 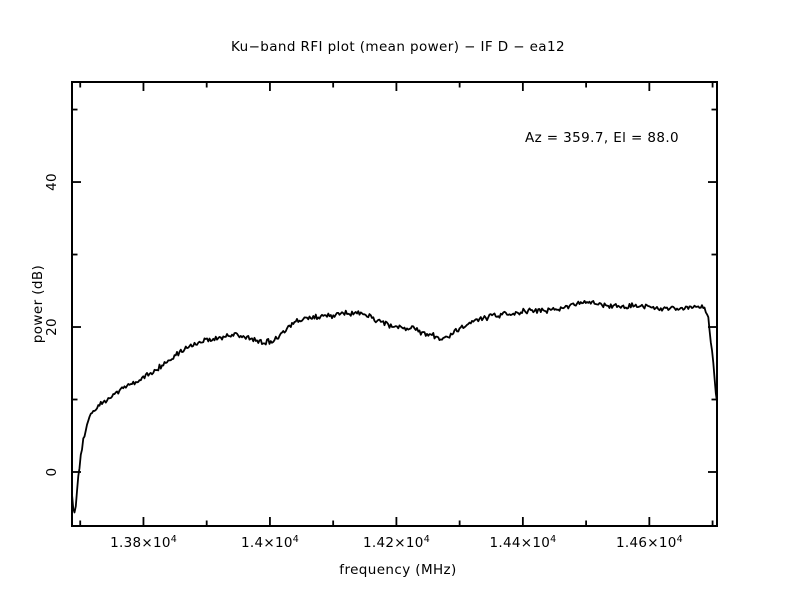 What do you see at coordinates (52, 182) in the screenshot?
I see `y-tick-label: 40` at bounding box center [52, 182].